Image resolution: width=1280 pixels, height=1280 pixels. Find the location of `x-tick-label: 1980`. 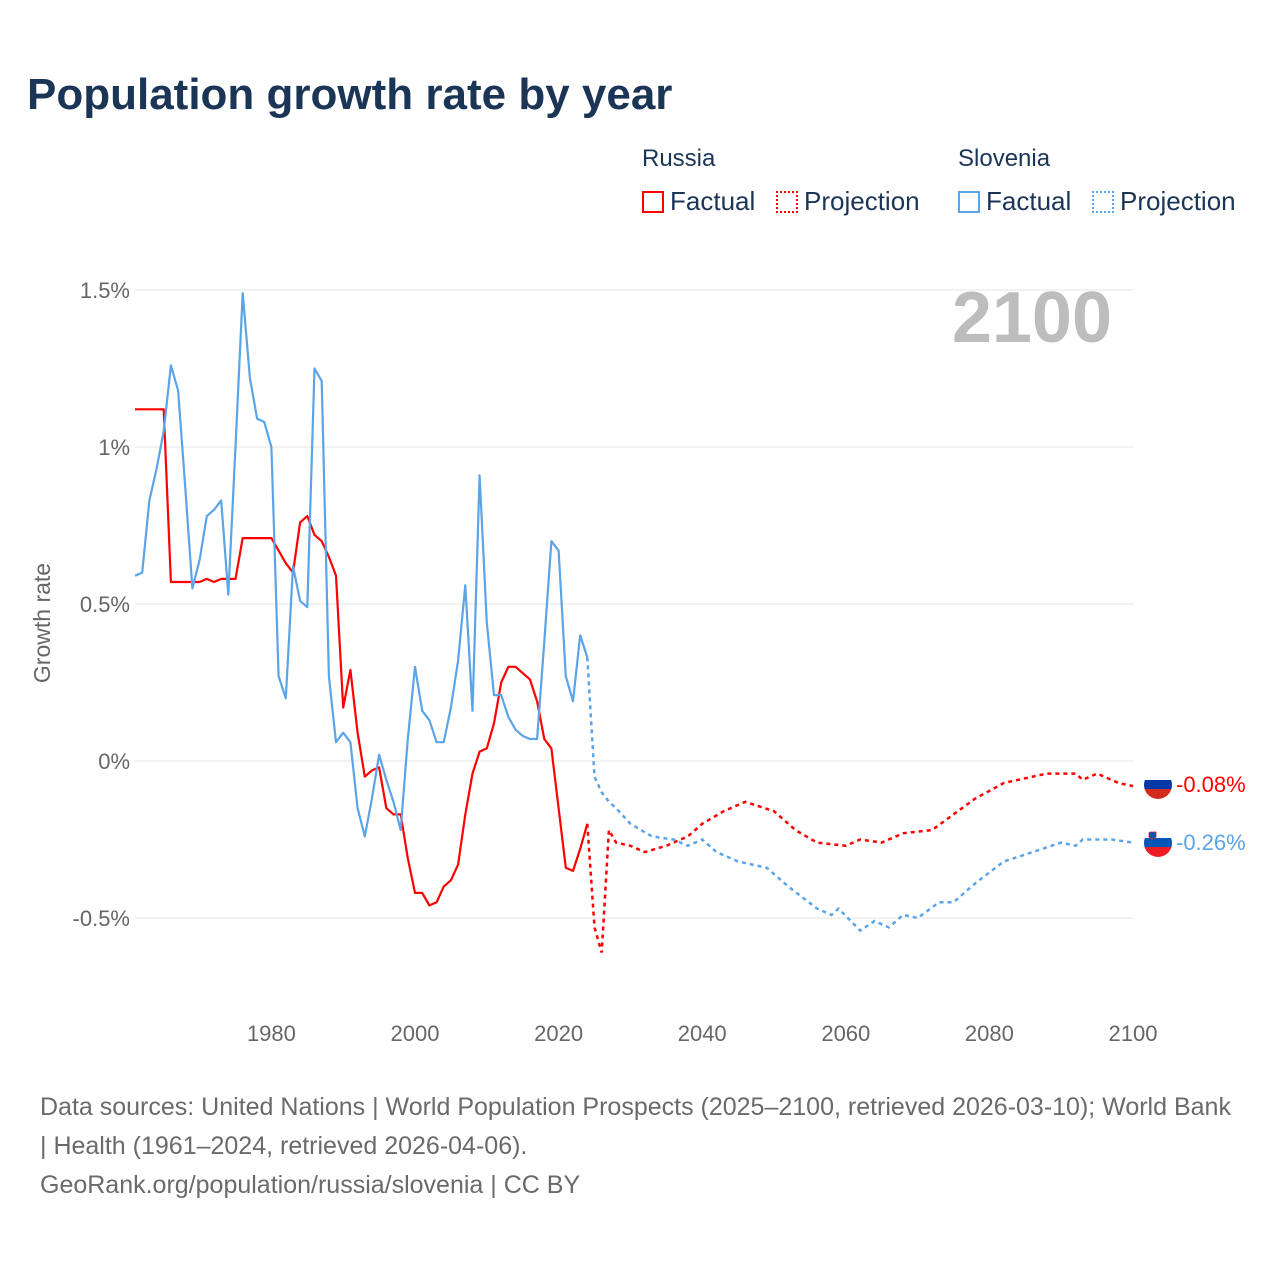

x-tick-label: 1980 is located at coordinates (271, 1033).